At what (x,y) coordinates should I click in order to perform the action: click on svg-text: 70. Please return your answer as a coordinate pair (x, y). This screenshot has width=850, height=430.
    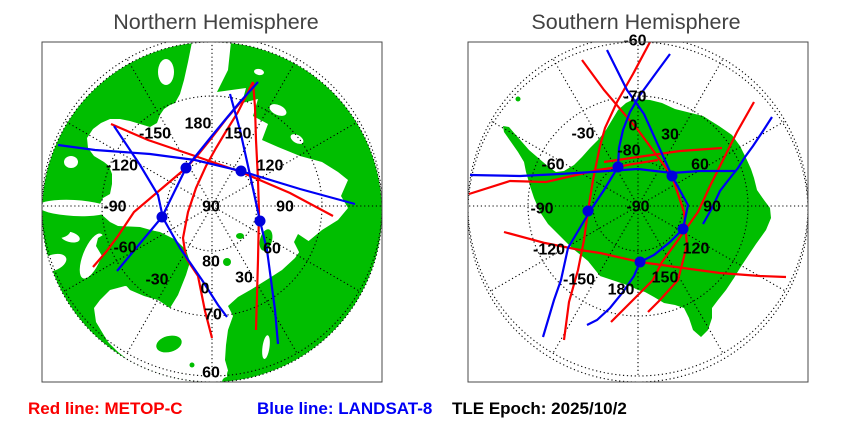
    Looking at the image, I should click on (213, 315).